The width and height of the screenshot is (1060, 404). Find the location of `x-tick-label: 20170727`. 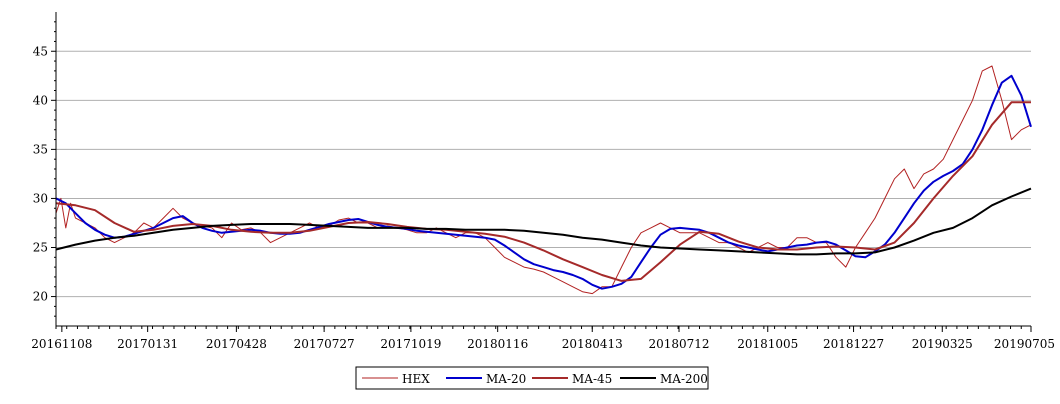

x-tick-label: 20170727 is located at coordinates (324, 344).